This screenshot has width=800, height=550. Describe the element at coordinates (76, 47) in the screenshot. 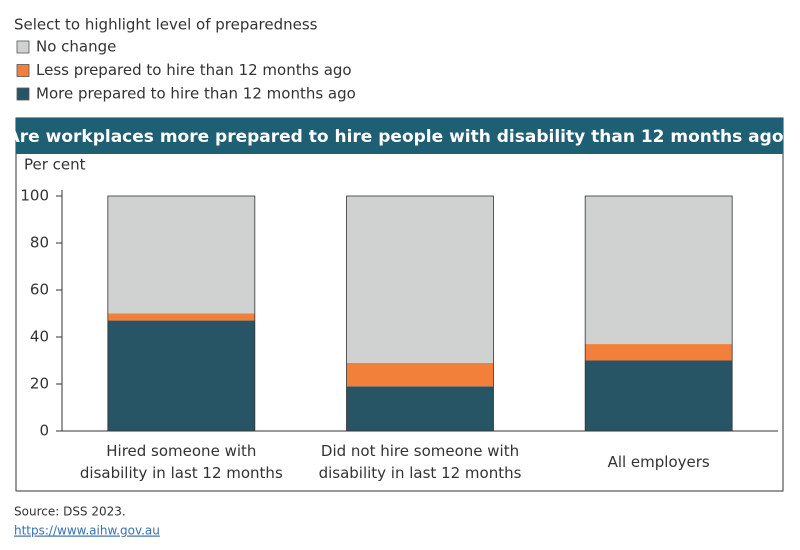

I see `legend-label: No change` at that location.